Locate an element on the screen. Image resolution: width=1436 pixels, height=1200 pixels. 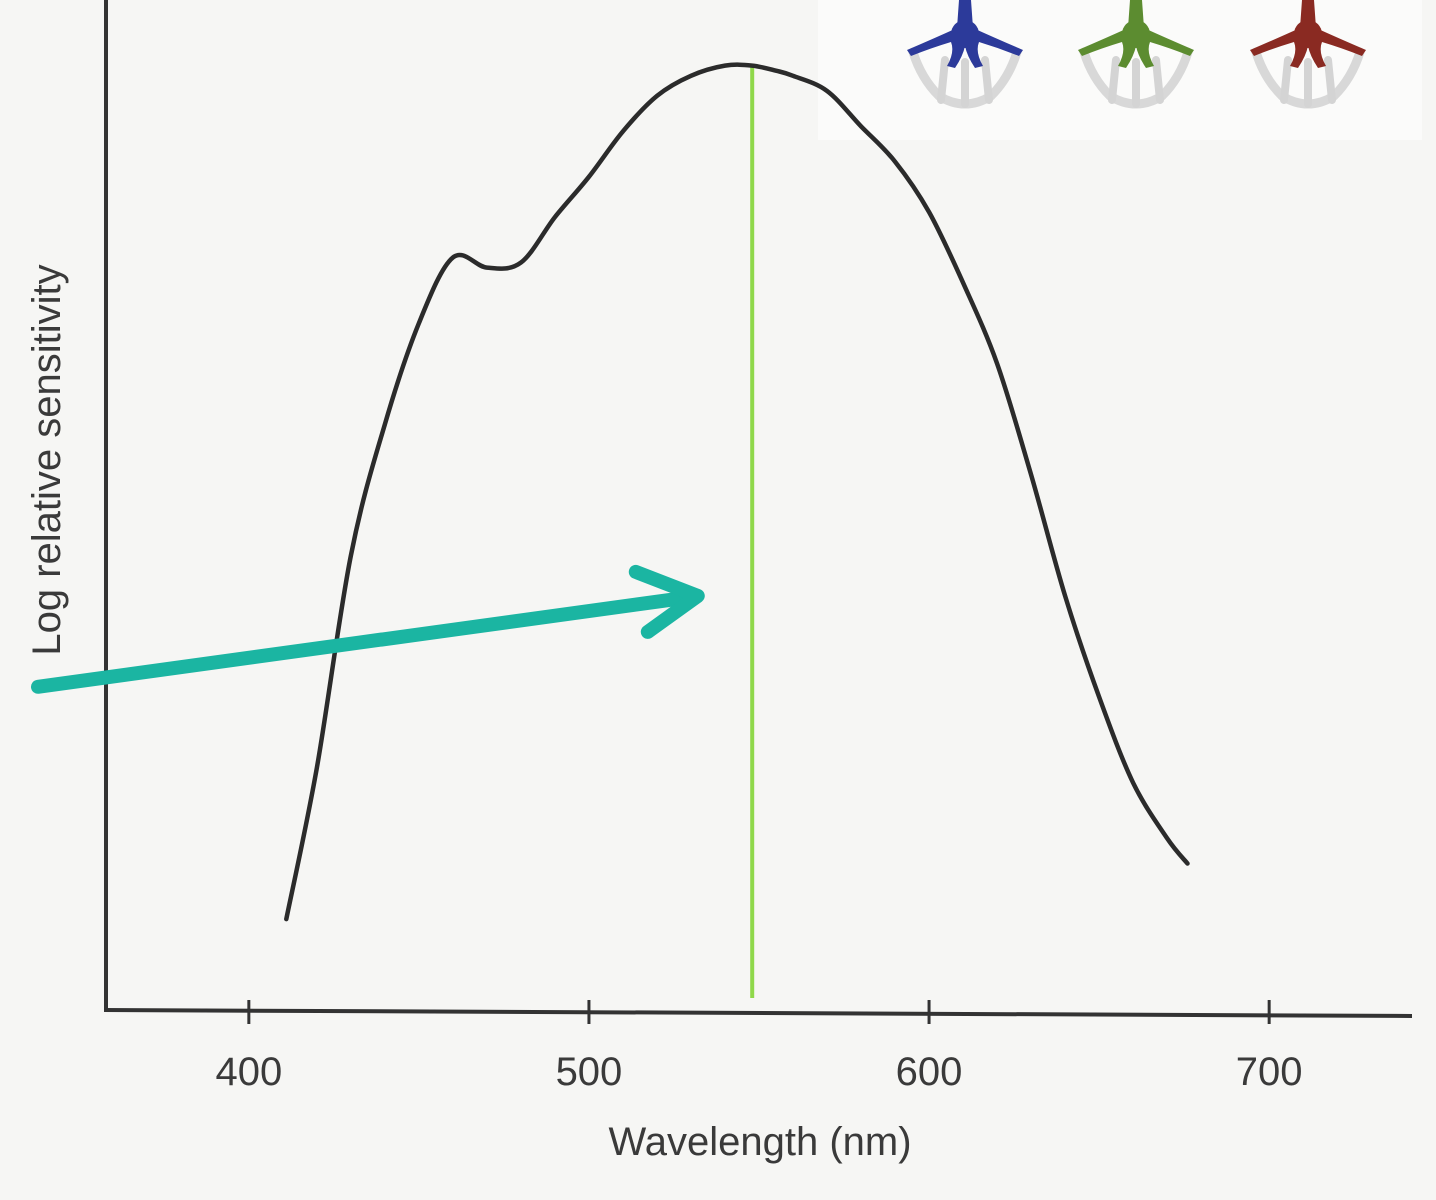
cone-icons is located at coordinates (1136, 54).